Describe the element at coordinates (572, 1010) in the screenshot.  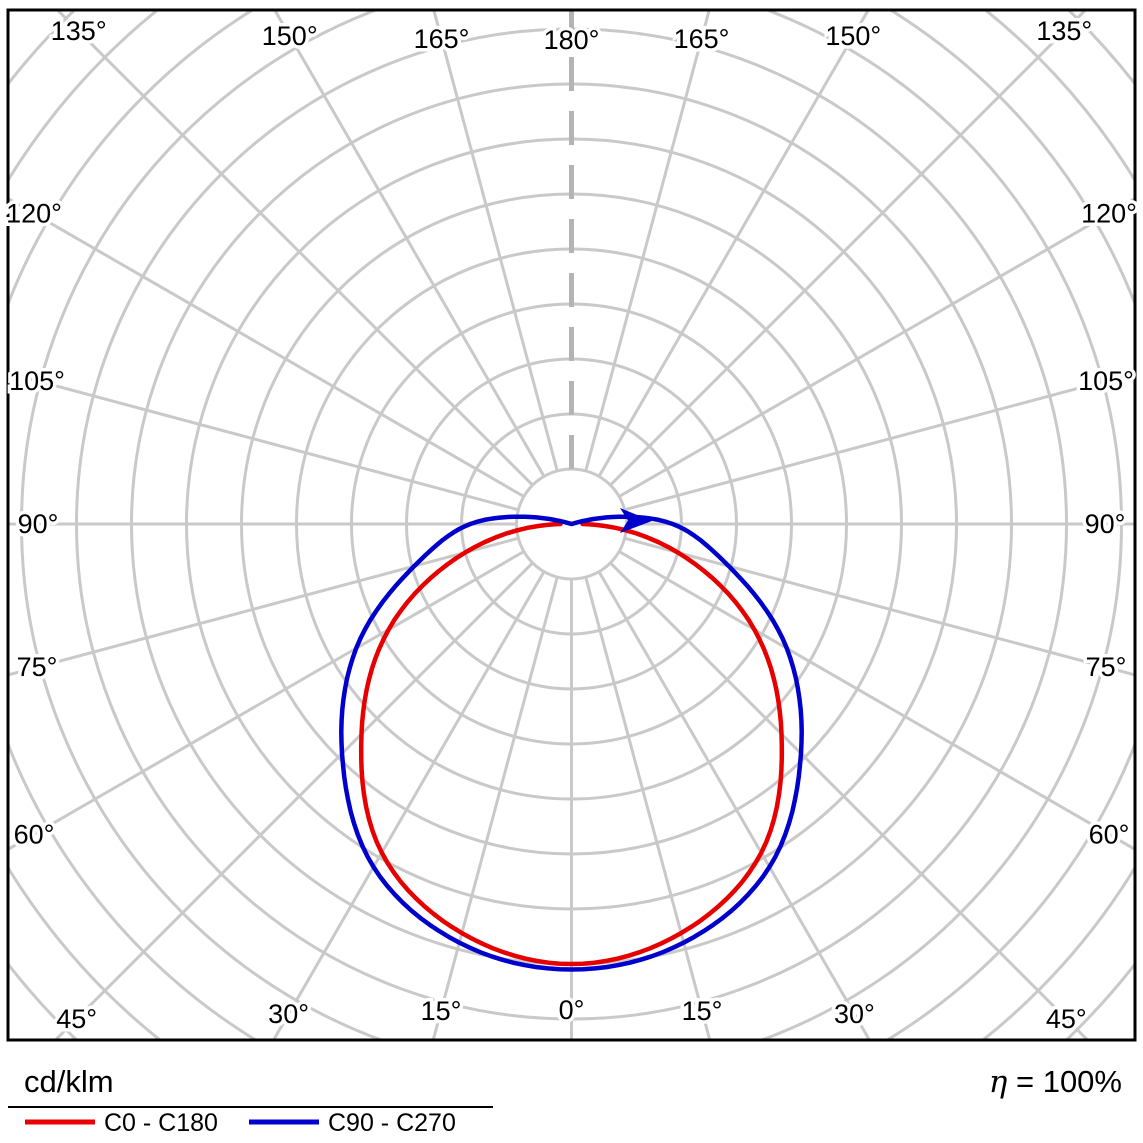
I see `angle-label: 0°` at that location.